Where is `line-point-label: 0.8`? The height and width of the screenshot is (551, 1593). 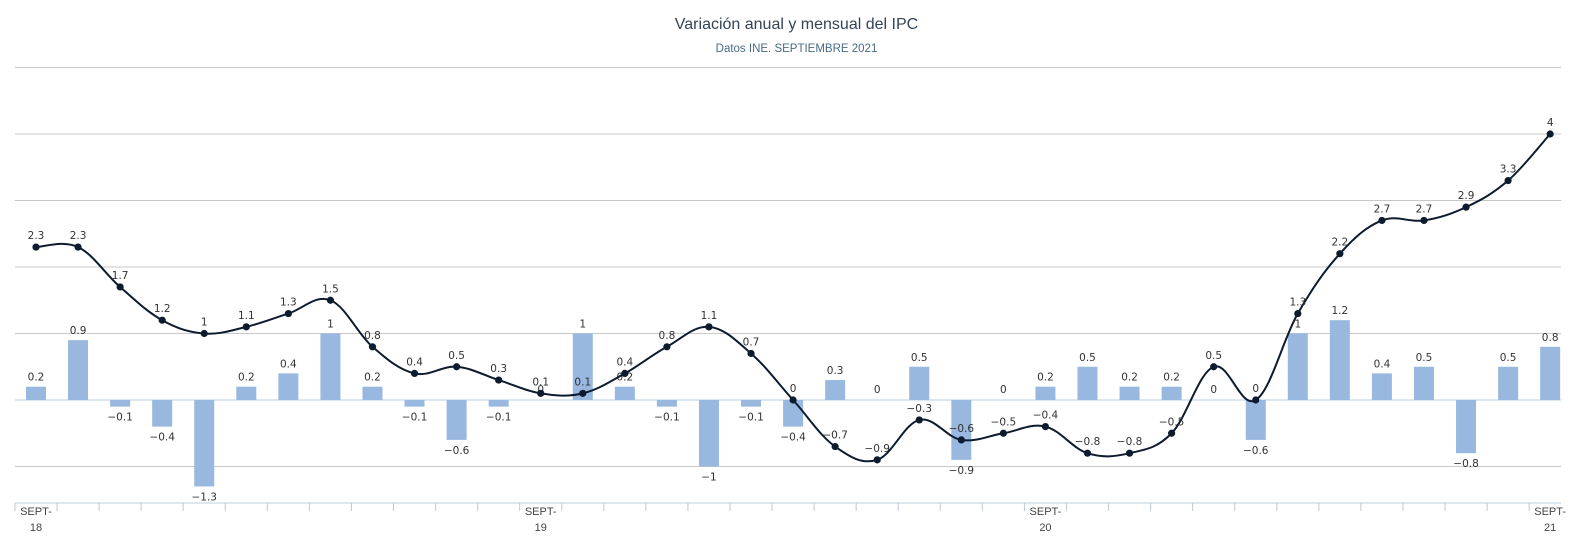
line-point-label: 0.8 is located at coordinates (667, 336).